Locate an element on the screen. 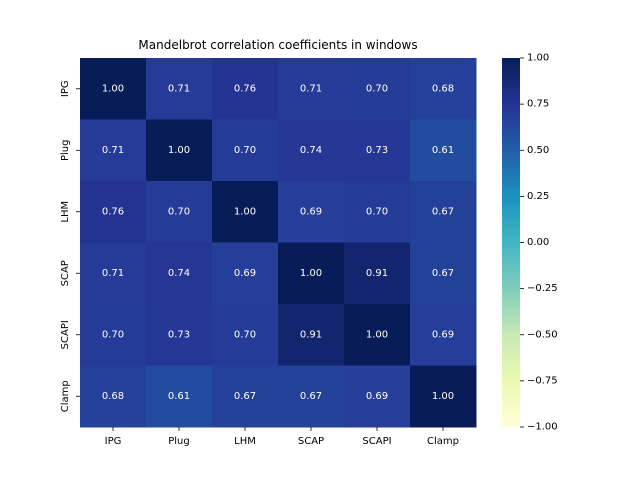 The height and width of the screenshot is (480, 640). heatmap-cell-SCAPI-IPG is located at coordinates (113, 335).